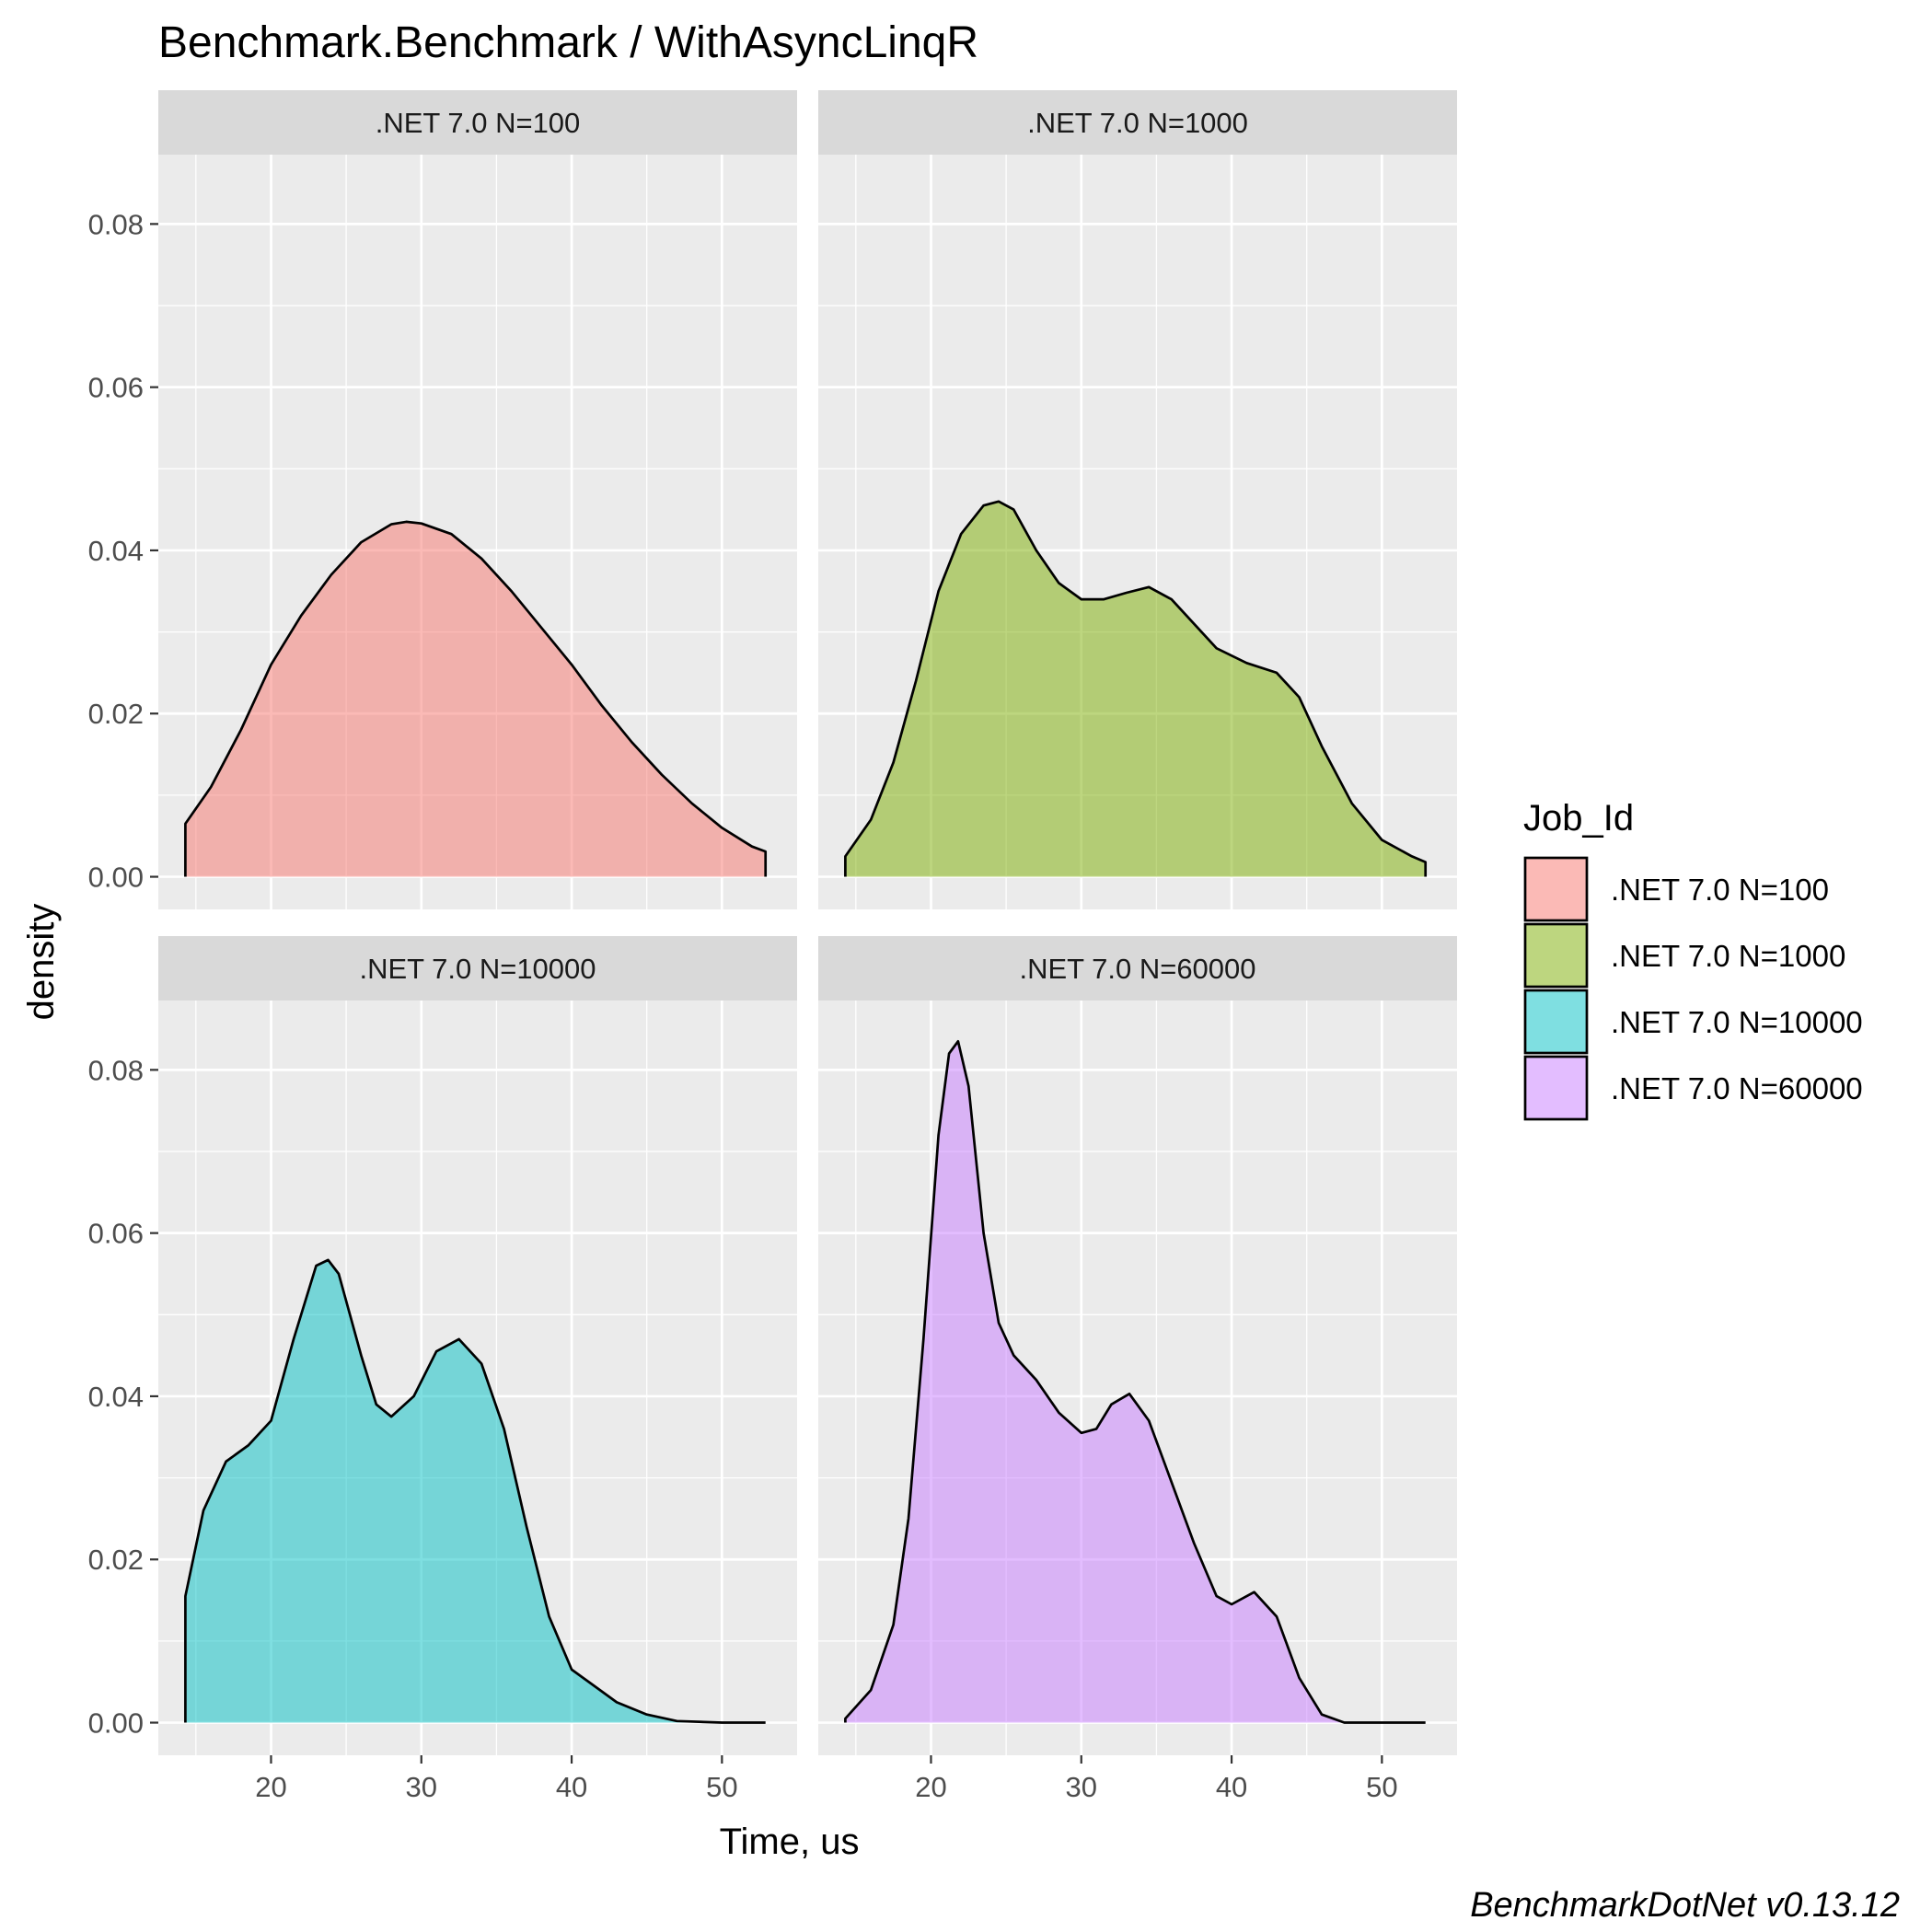 This screenshot has height=1932, width=1932. What do you see at coordinates (1579, 819) in the screenshot?
I see `legend-title: Job_Id` at bounding box center [1579, 819].